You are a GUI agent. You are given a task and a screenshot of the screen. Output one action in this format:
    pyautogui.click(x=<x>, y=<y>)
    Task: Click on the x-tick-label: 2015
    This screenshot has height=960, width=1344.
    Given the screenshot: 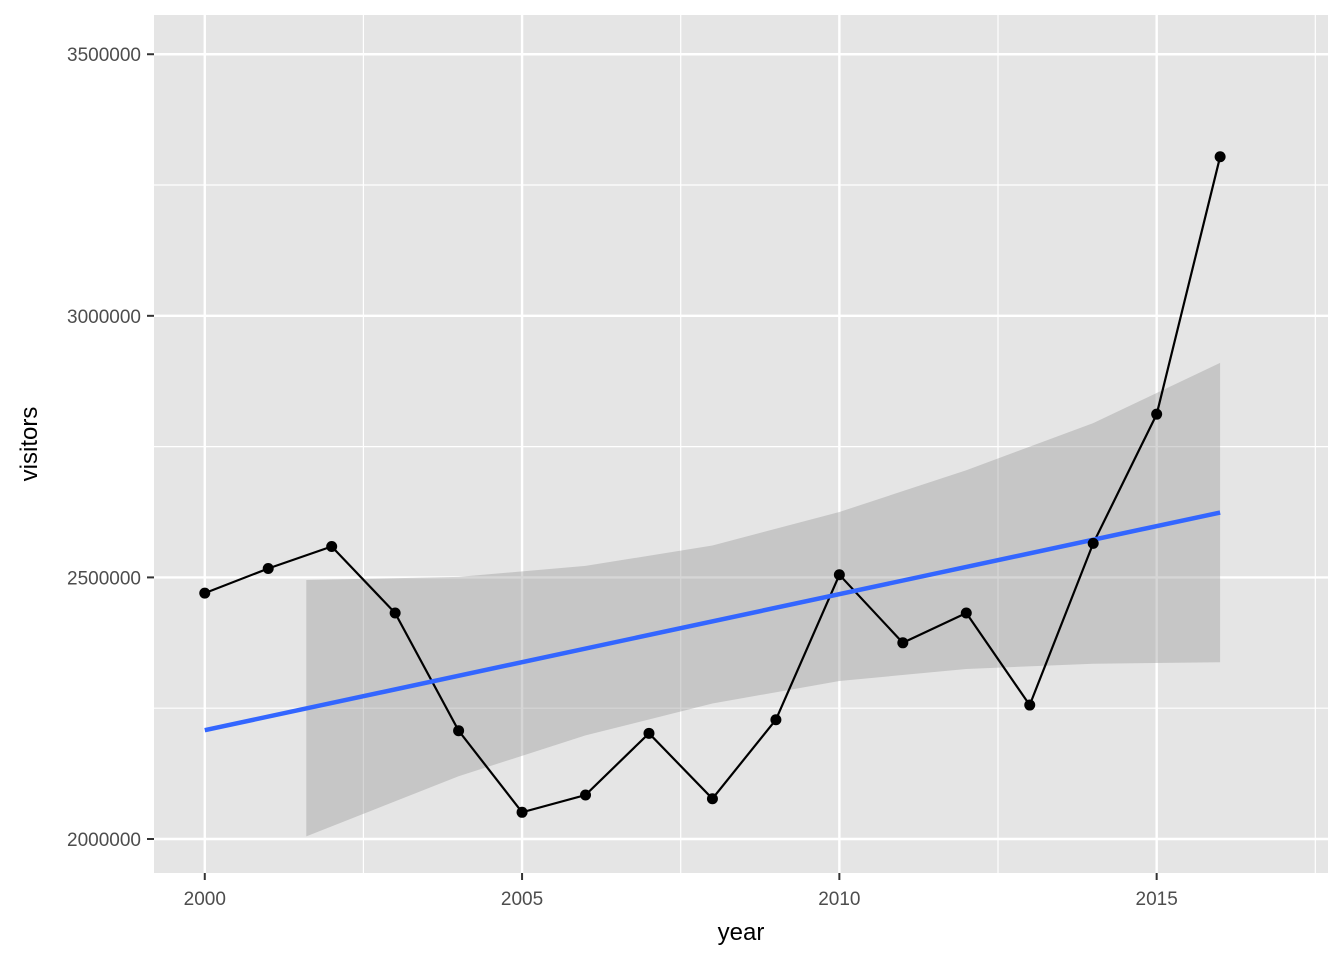 What is the action you would take?
    pyautogui.click(x=1157, y=899)
    